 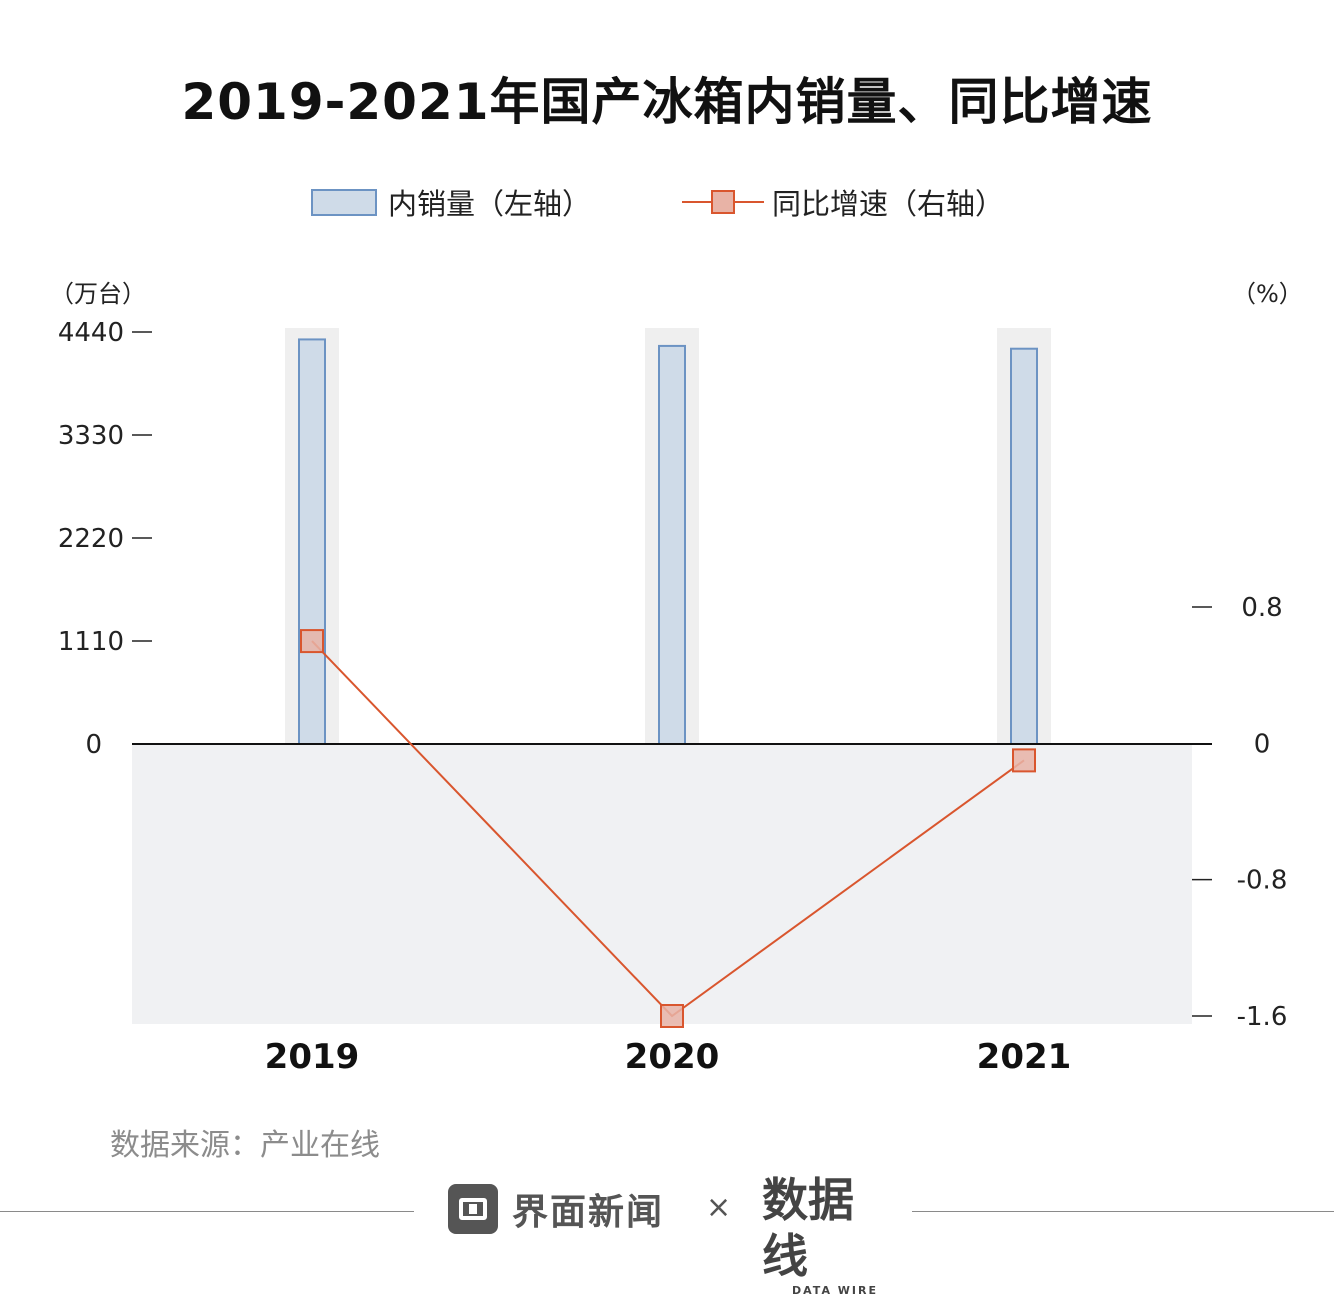 What do you see at coordinates (91, 539) in the screenshot?
I see `left-tick-label: 2220` at bounding box center [91, 539].